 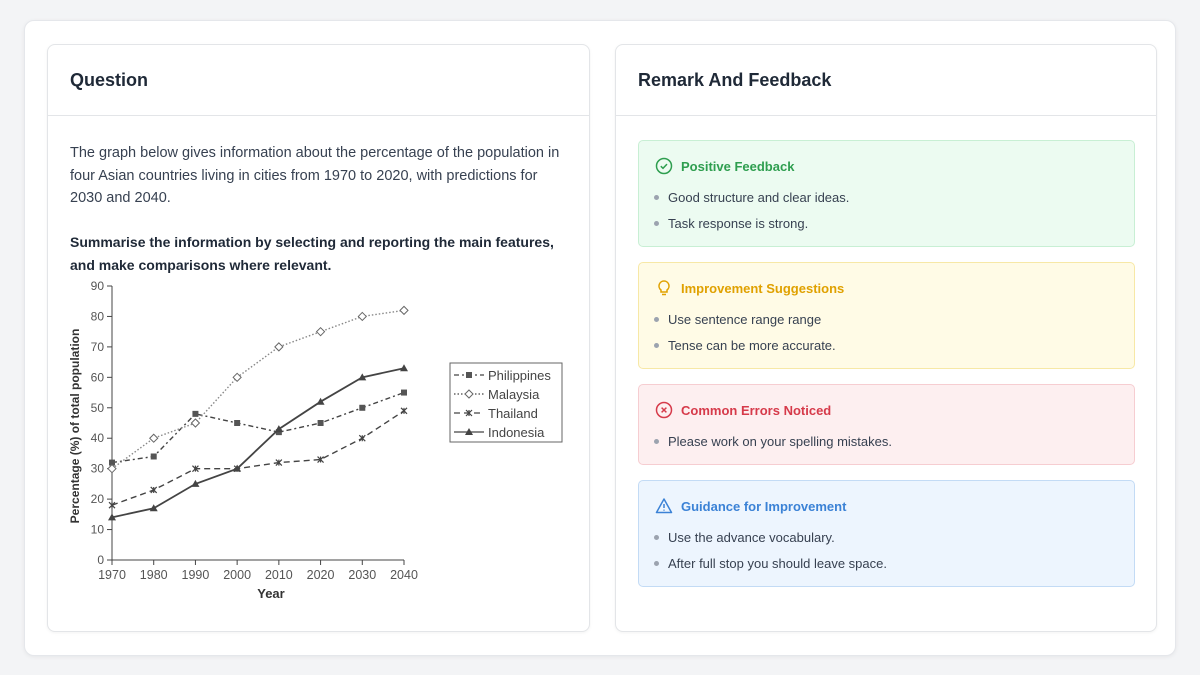 I want to click on section-title: Improvement Suggestions, so click(x=763, y=288).